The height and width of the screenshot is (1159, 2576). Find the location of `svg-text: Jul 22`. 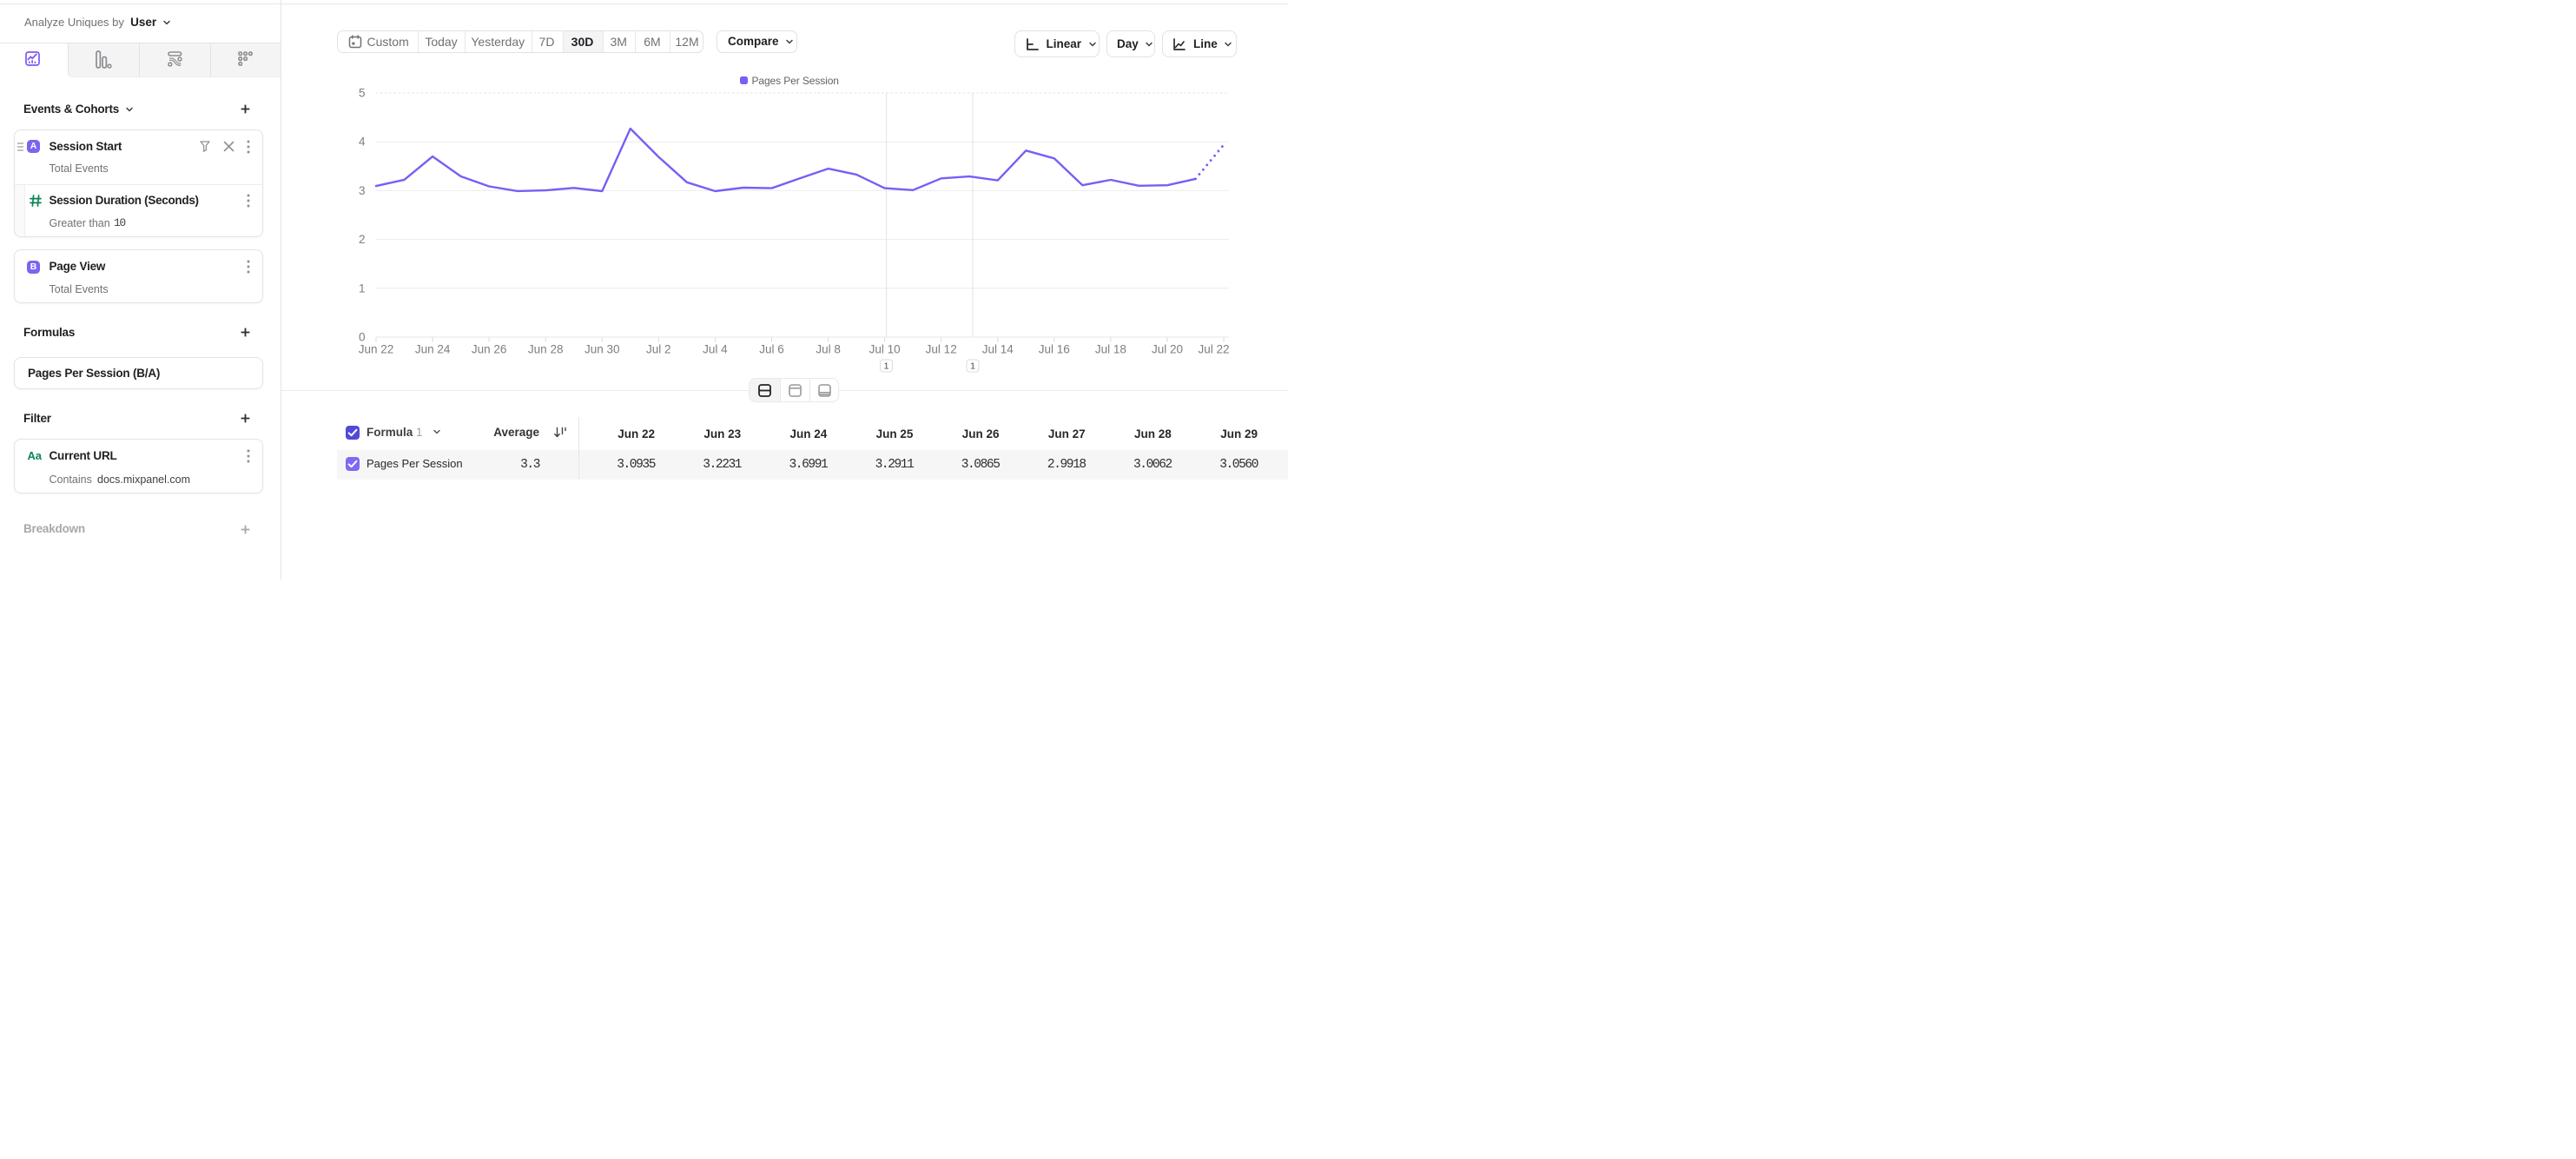

svg-text: Jul 22 is located at coordinates (1213, 349).